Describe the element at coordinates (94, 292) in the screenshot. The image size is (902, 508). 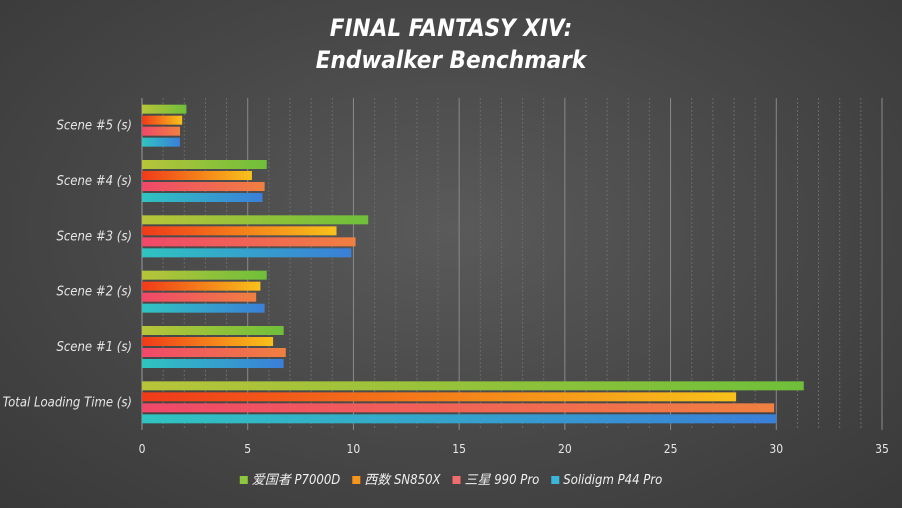
I see `category-label: Scene #2 (s)` at that location.